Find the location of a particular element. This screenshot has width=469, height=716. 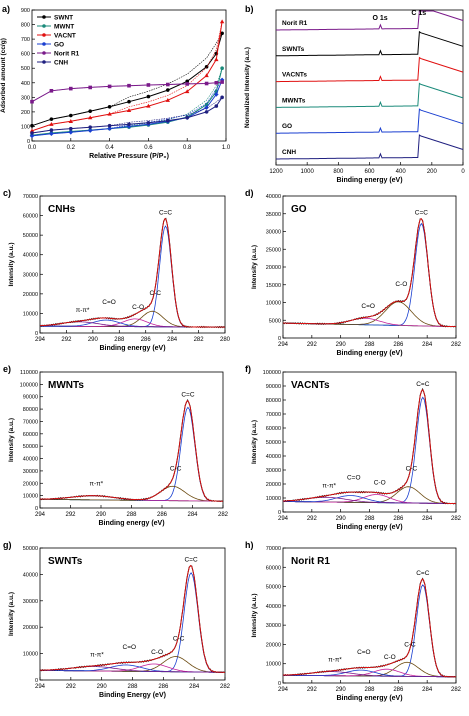

panel-label: c) is located at coordinates (7, 193).